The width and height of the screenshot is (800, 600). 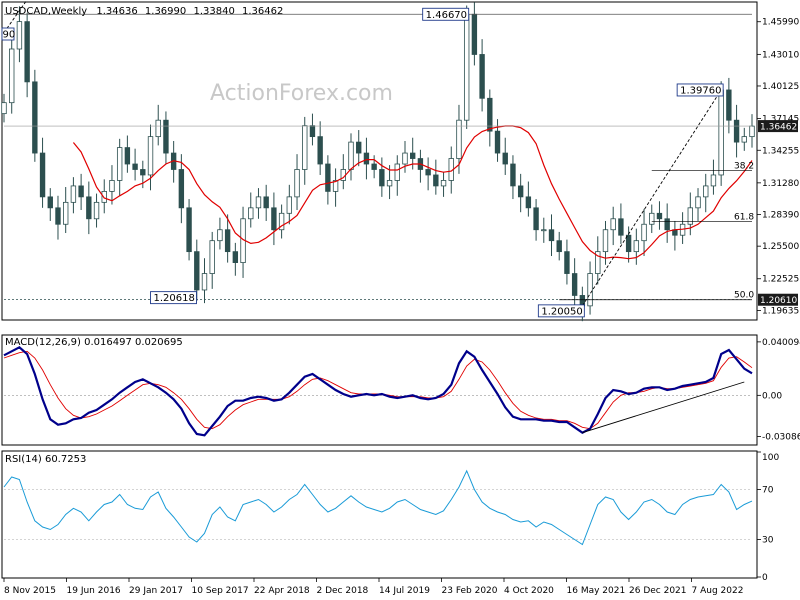 What do you see at coordinates (173, 298) in the screenshot?
I see `annotation-label: 1.20618` at bounding box center [173, 298].